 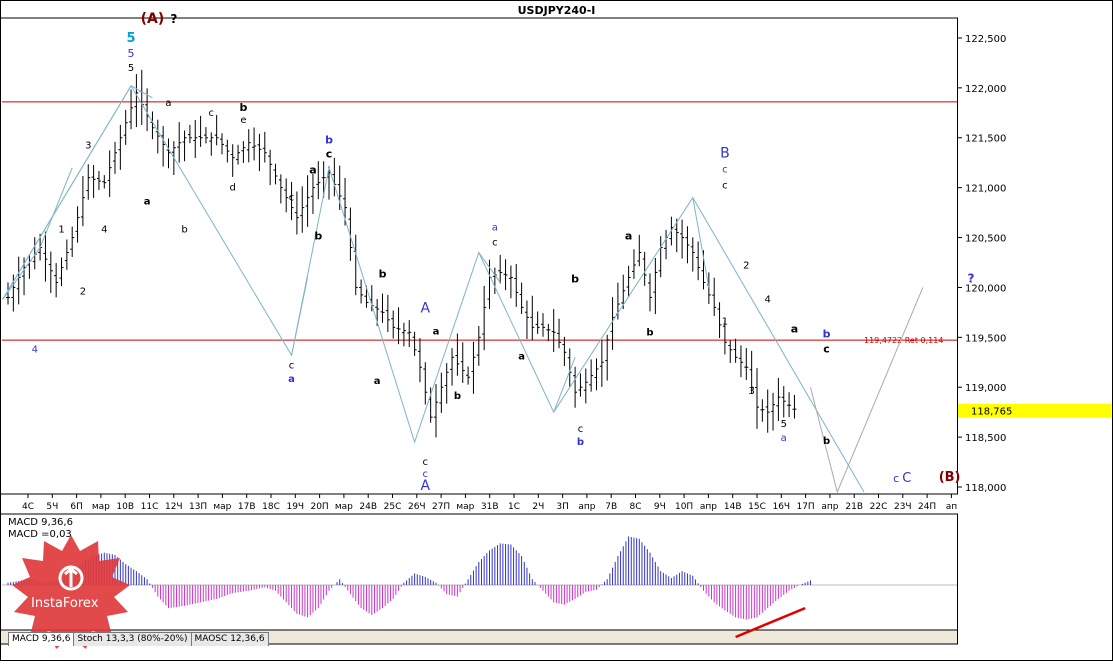 I want to click on chart-title: USDJPY240-I, so click(x=557, y=10).